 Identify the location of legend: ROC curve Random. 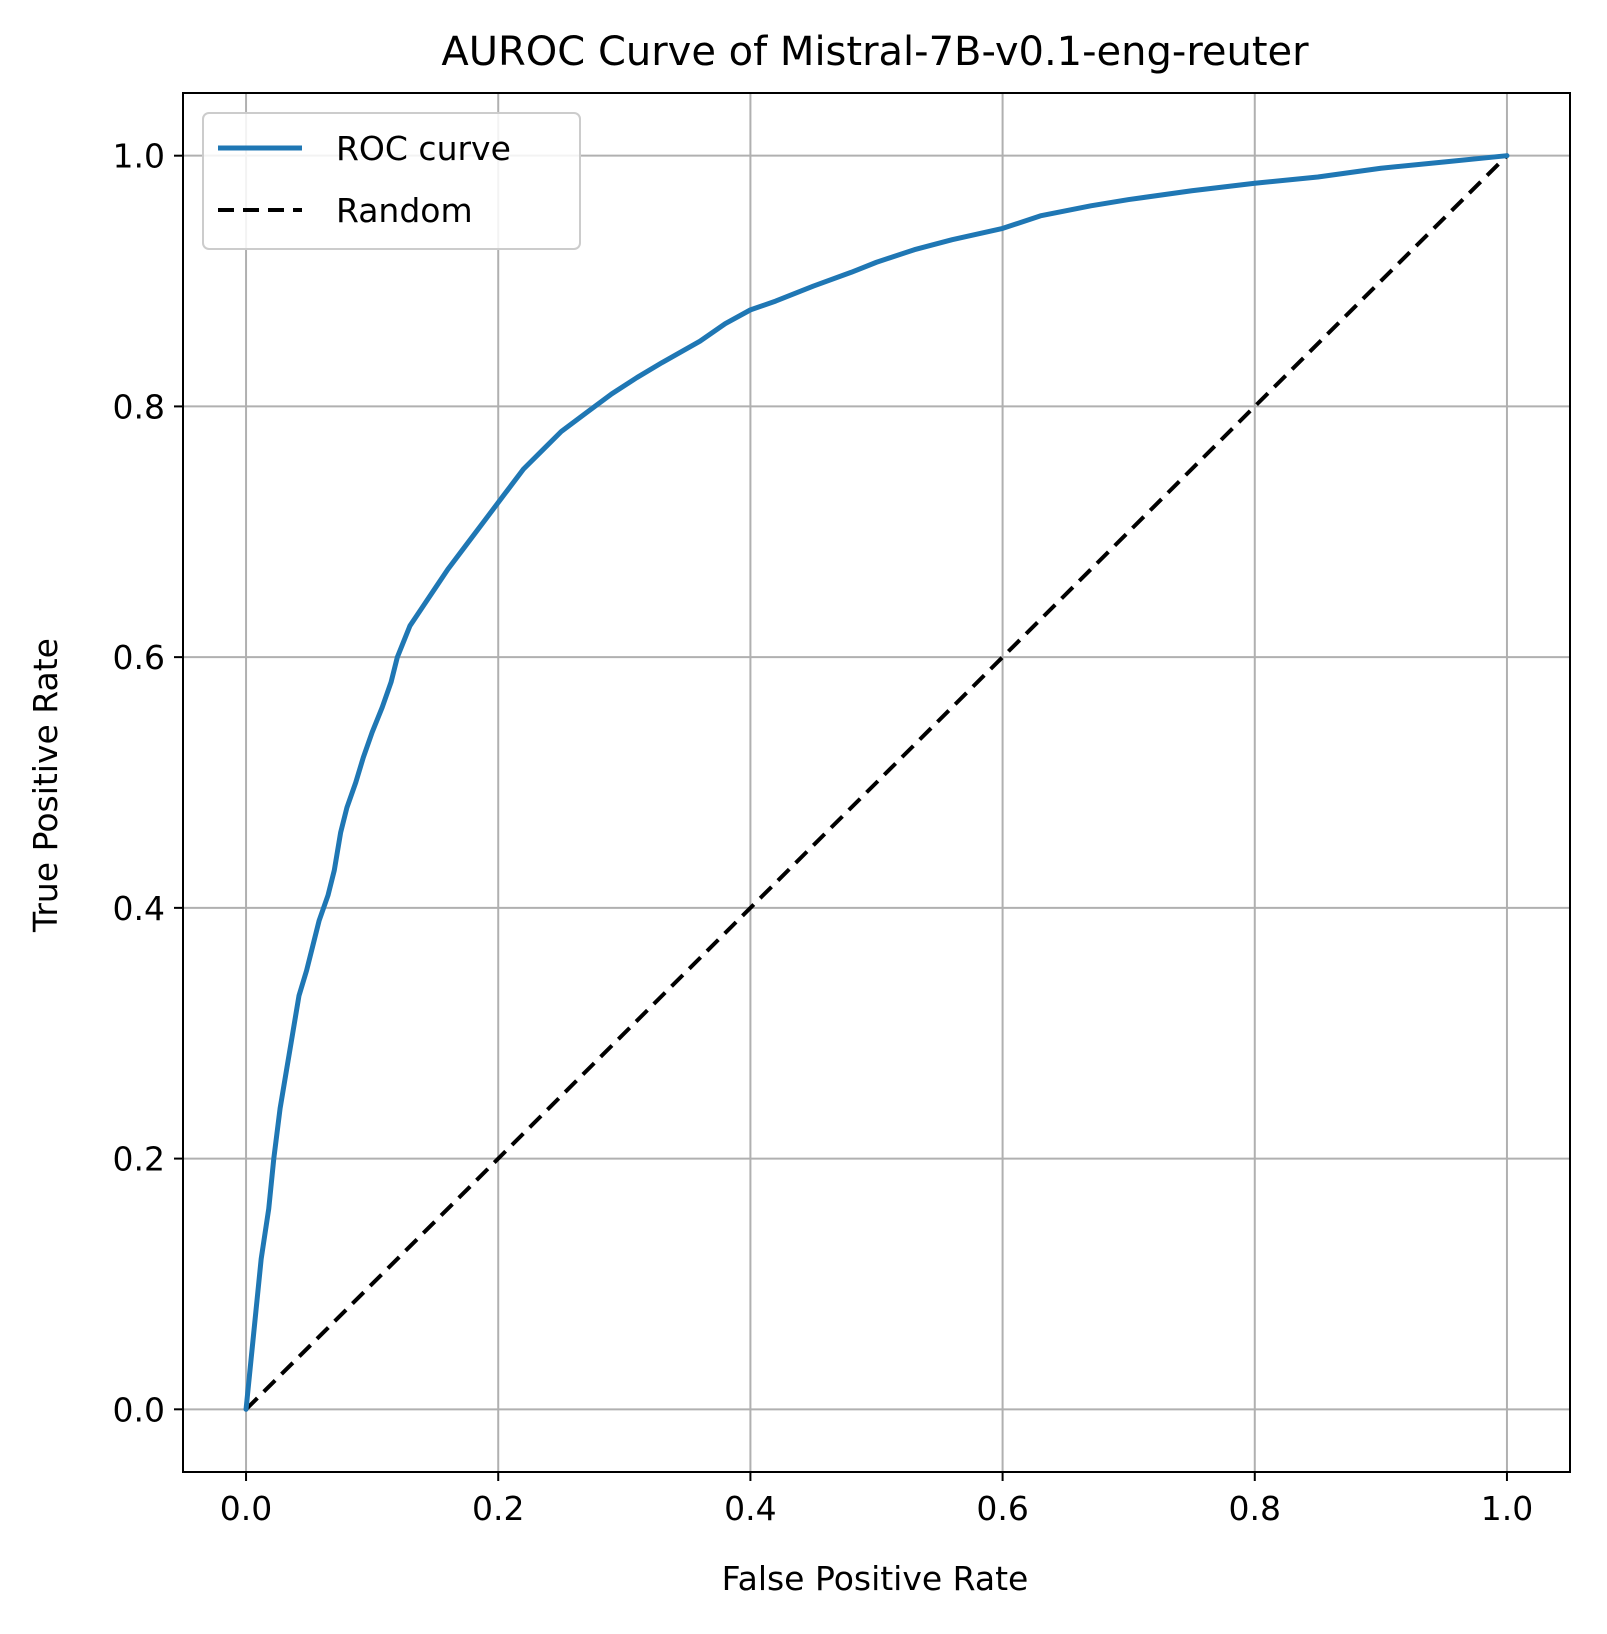
(391, 181).